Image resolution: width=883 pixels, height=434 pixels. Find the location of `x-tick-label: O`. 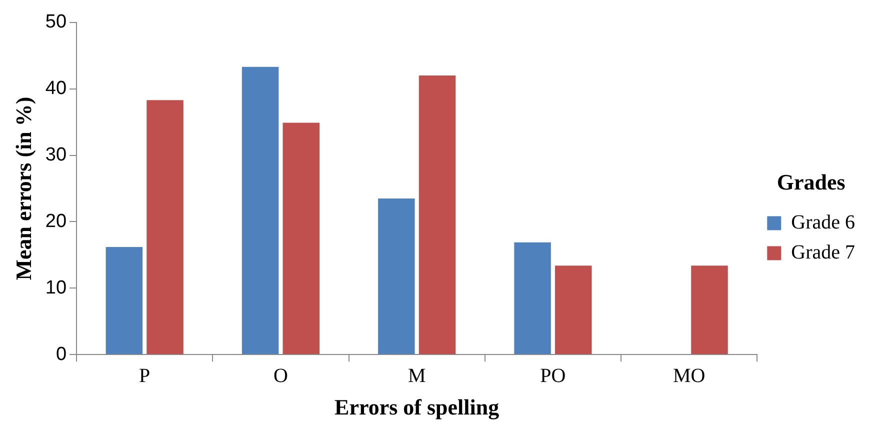

x-tick-label: O is located at coordinates (280, 375).